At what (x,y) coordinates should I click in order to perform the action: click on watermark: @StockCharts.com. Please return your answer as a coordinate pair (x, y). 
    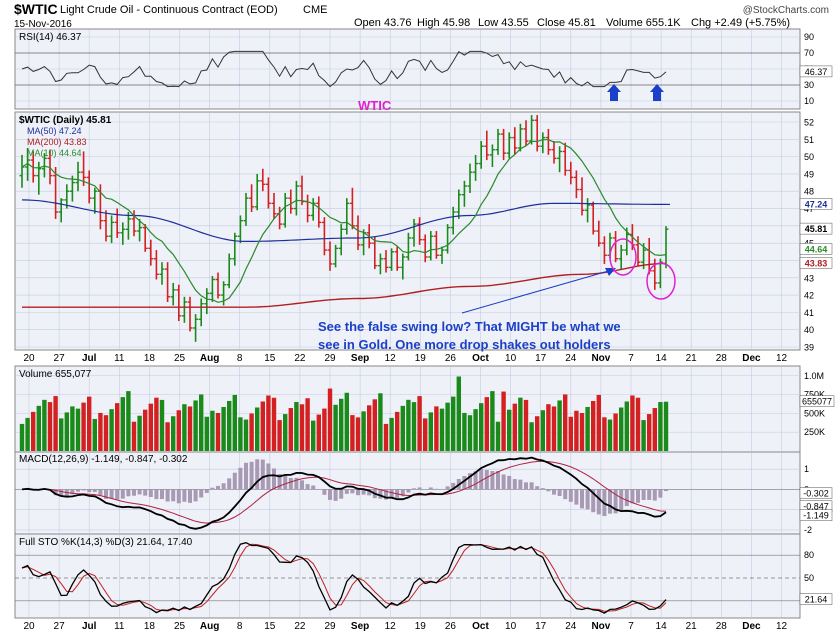
    Looking at the image, I should click on (786, 10).